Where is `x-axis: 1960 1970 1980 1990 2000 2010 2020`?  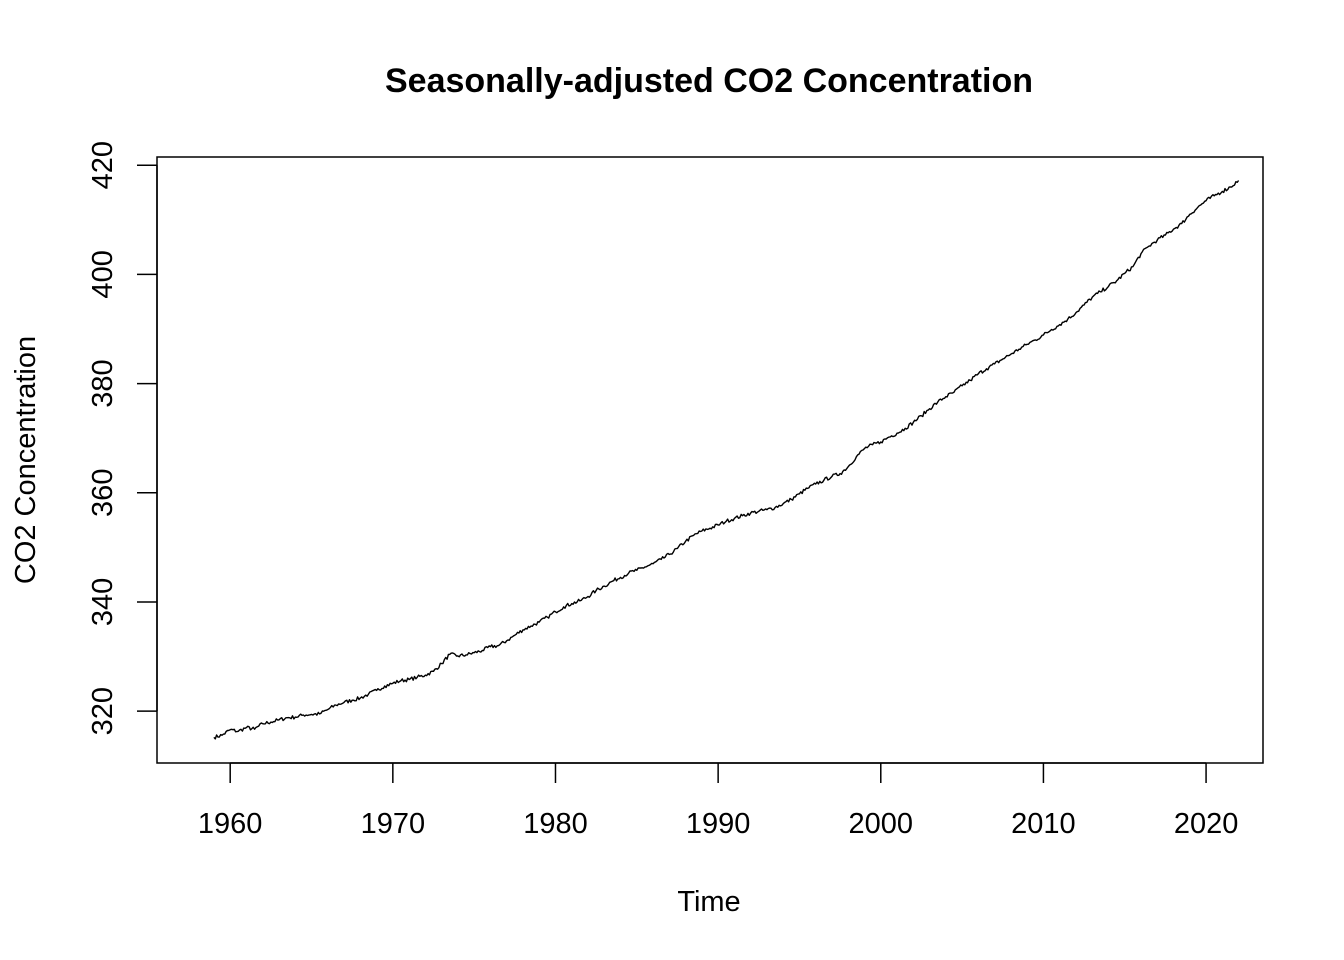 x-axis: 1960 1970 1980 1990 2000 2010 2020 is located at coordinates (718, 801).